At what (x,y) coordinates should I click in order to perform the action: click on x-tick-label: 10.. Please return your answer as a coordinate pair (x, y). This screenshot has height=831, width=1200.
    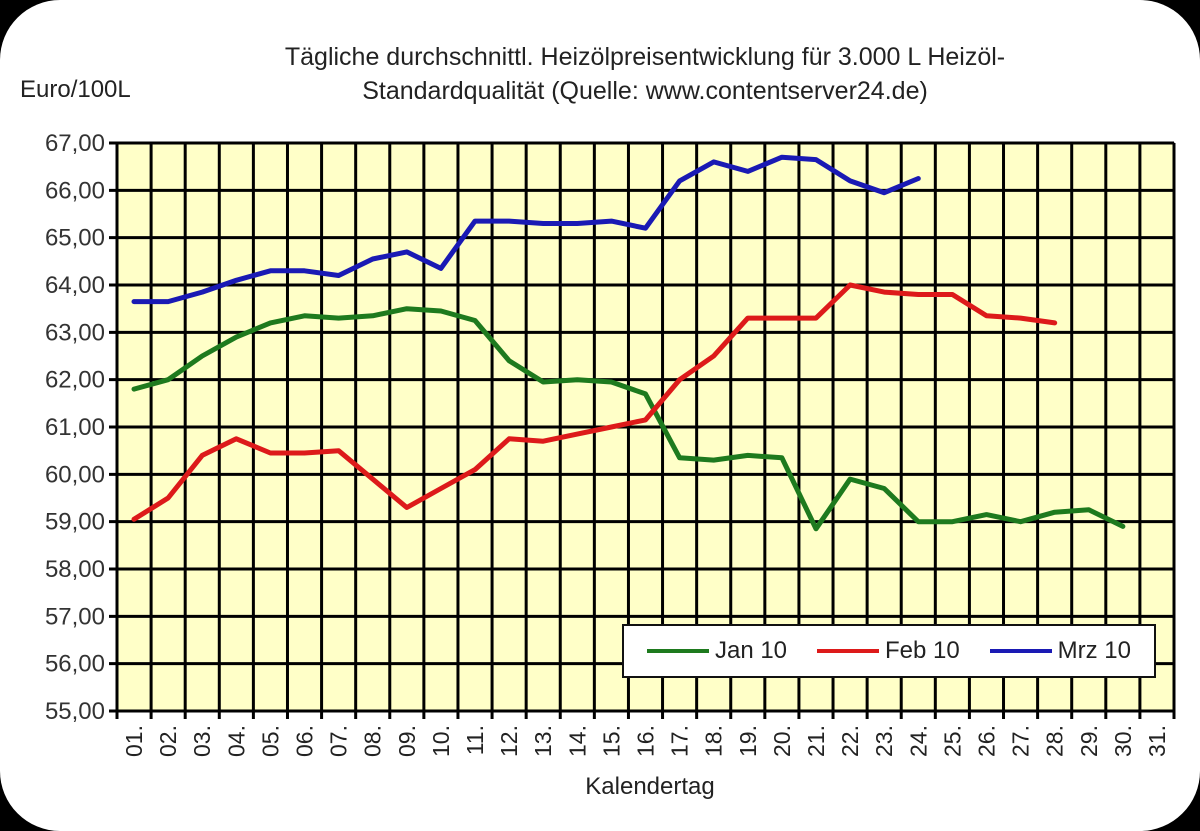
    Looking at the image, I should click on (441, 741).